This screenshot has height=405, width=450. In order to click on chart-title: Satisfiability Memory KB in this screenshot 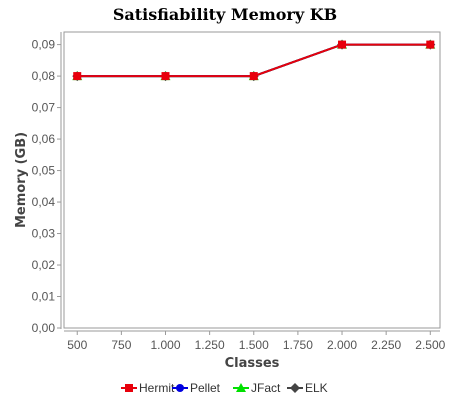, I will do `click(225, 14)`.